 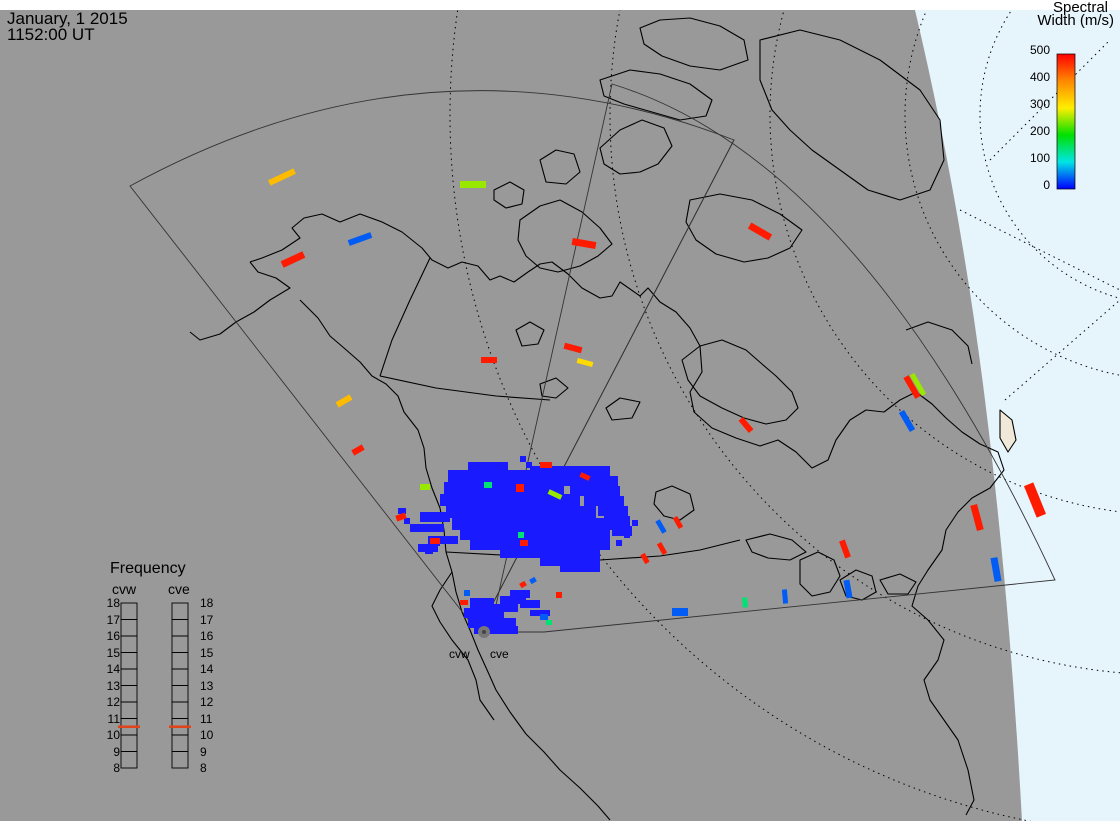 What do you see at coordinates (116, 768) in the screenshot?
I see `frequency-tick-left: 8` at bounding box center [116, 768].